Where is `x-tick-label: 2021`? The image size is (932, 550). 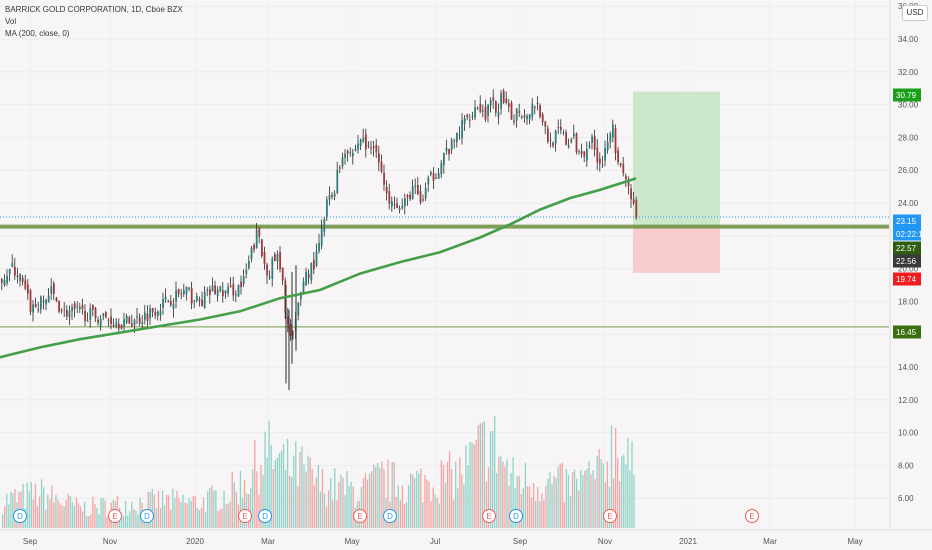 x-tick-label: 2021 is located at coordinates (688, 541).